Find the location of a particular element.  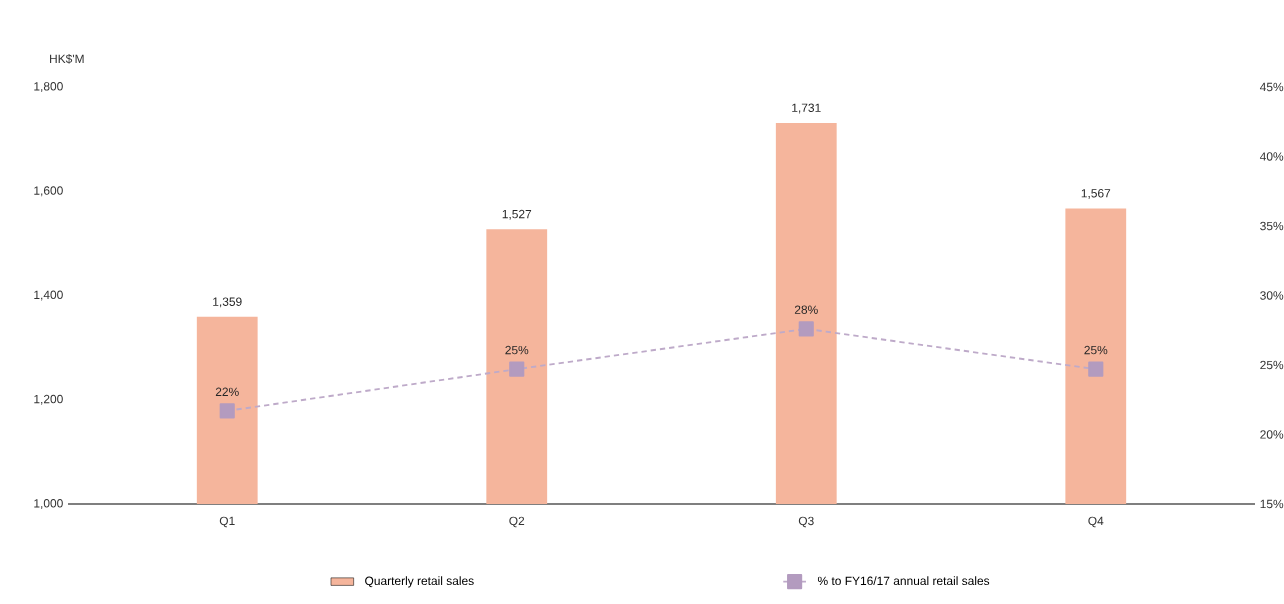

y-tick-label: 1,000 is located at coordinates (48, 504).